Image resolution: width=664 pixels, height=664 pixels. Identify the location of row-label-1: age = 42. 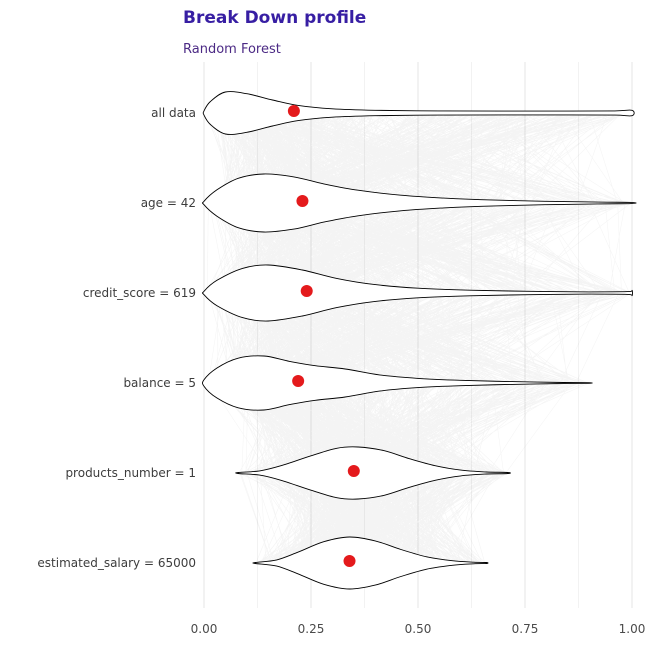
(168, 203).